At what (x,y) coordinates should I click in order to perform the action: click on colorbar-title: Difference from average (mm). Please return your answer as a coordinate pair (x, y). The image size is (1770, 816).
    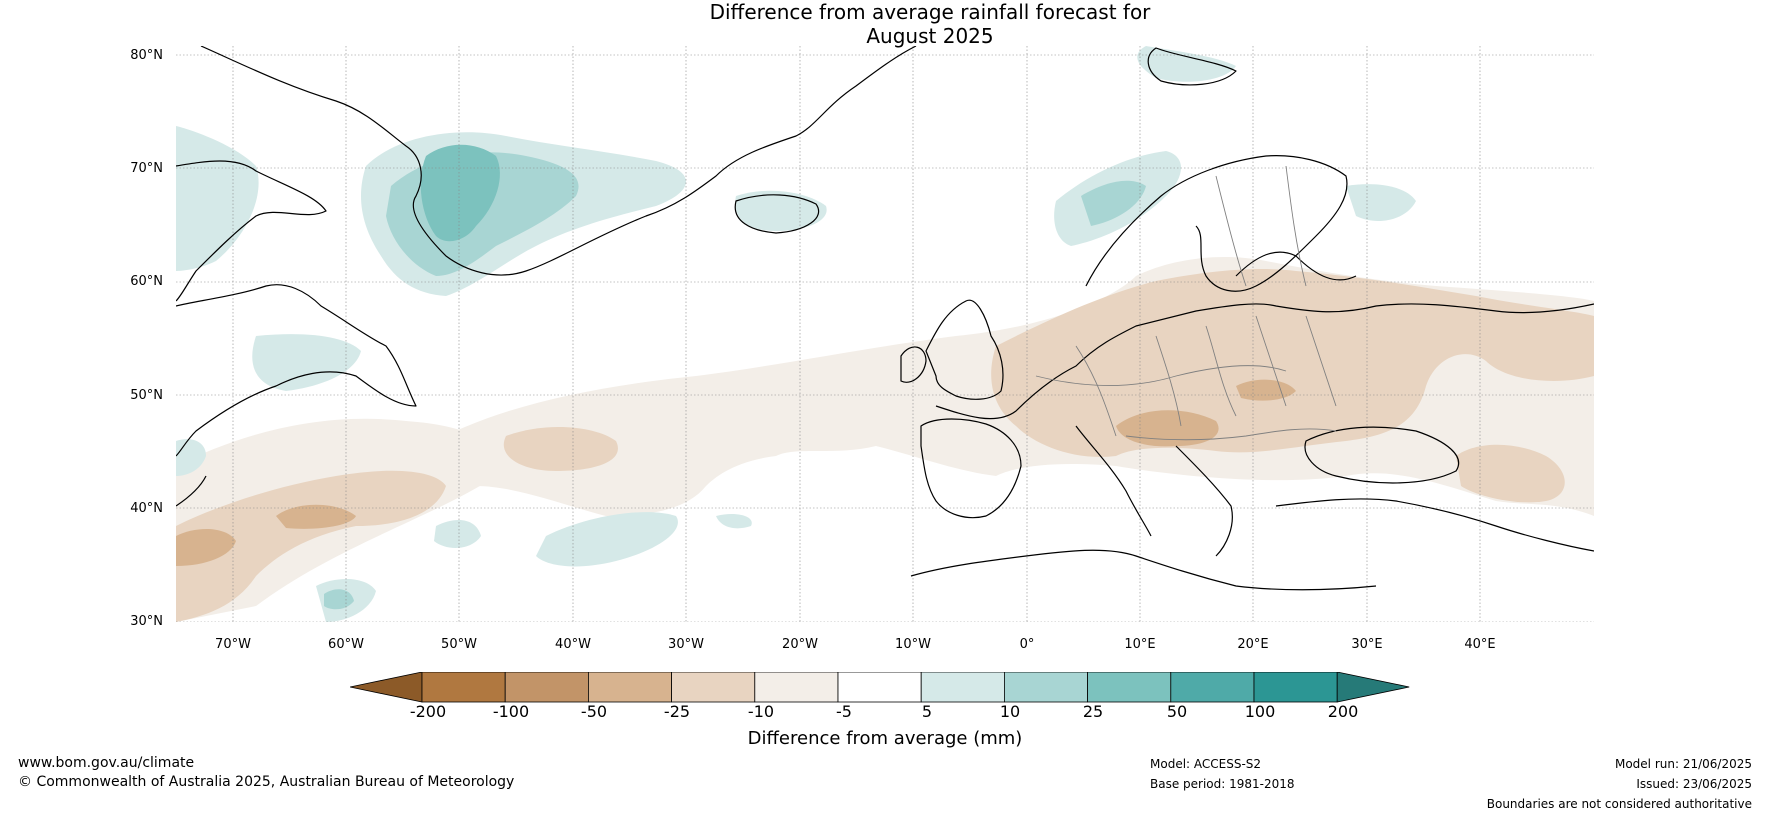
    Looking at the image, I should click on (885, 738).